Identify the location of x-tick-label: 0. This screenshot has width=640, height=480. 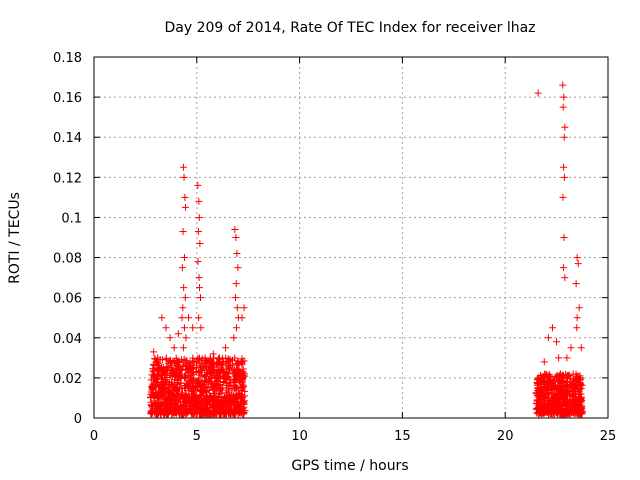
(94, 436).